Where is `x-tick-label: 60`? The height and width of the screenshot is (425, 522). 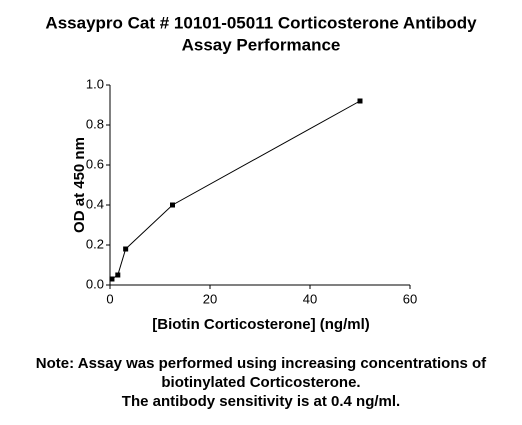 x-tick-label: 60 is located at coordinates (410, 298).